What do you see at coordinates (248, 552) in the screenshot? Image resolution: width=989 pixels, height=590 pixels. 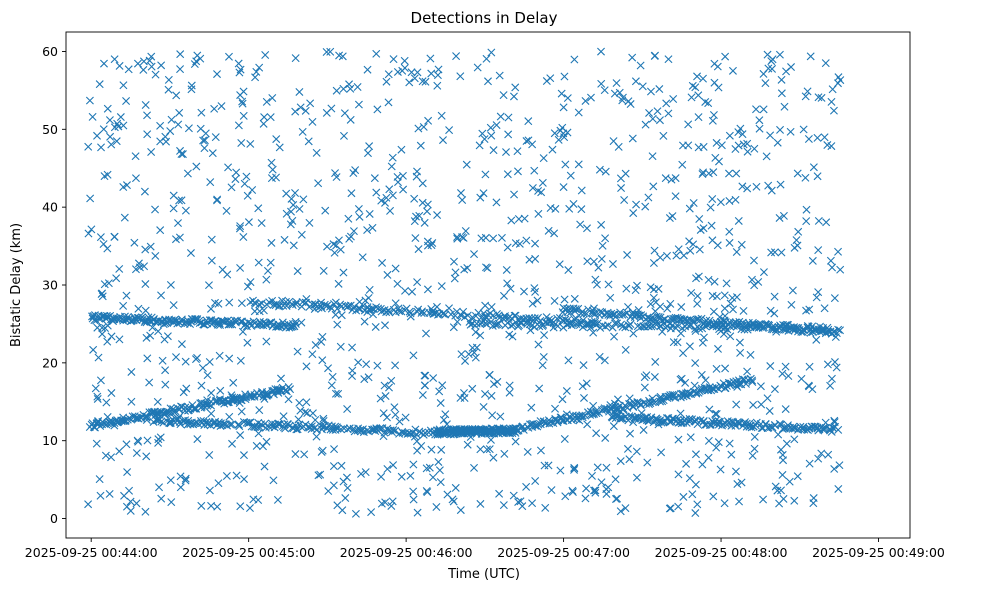 I see `x-tick-label: 2025-09-25 00:45:00` at bounding box center [248, 552].